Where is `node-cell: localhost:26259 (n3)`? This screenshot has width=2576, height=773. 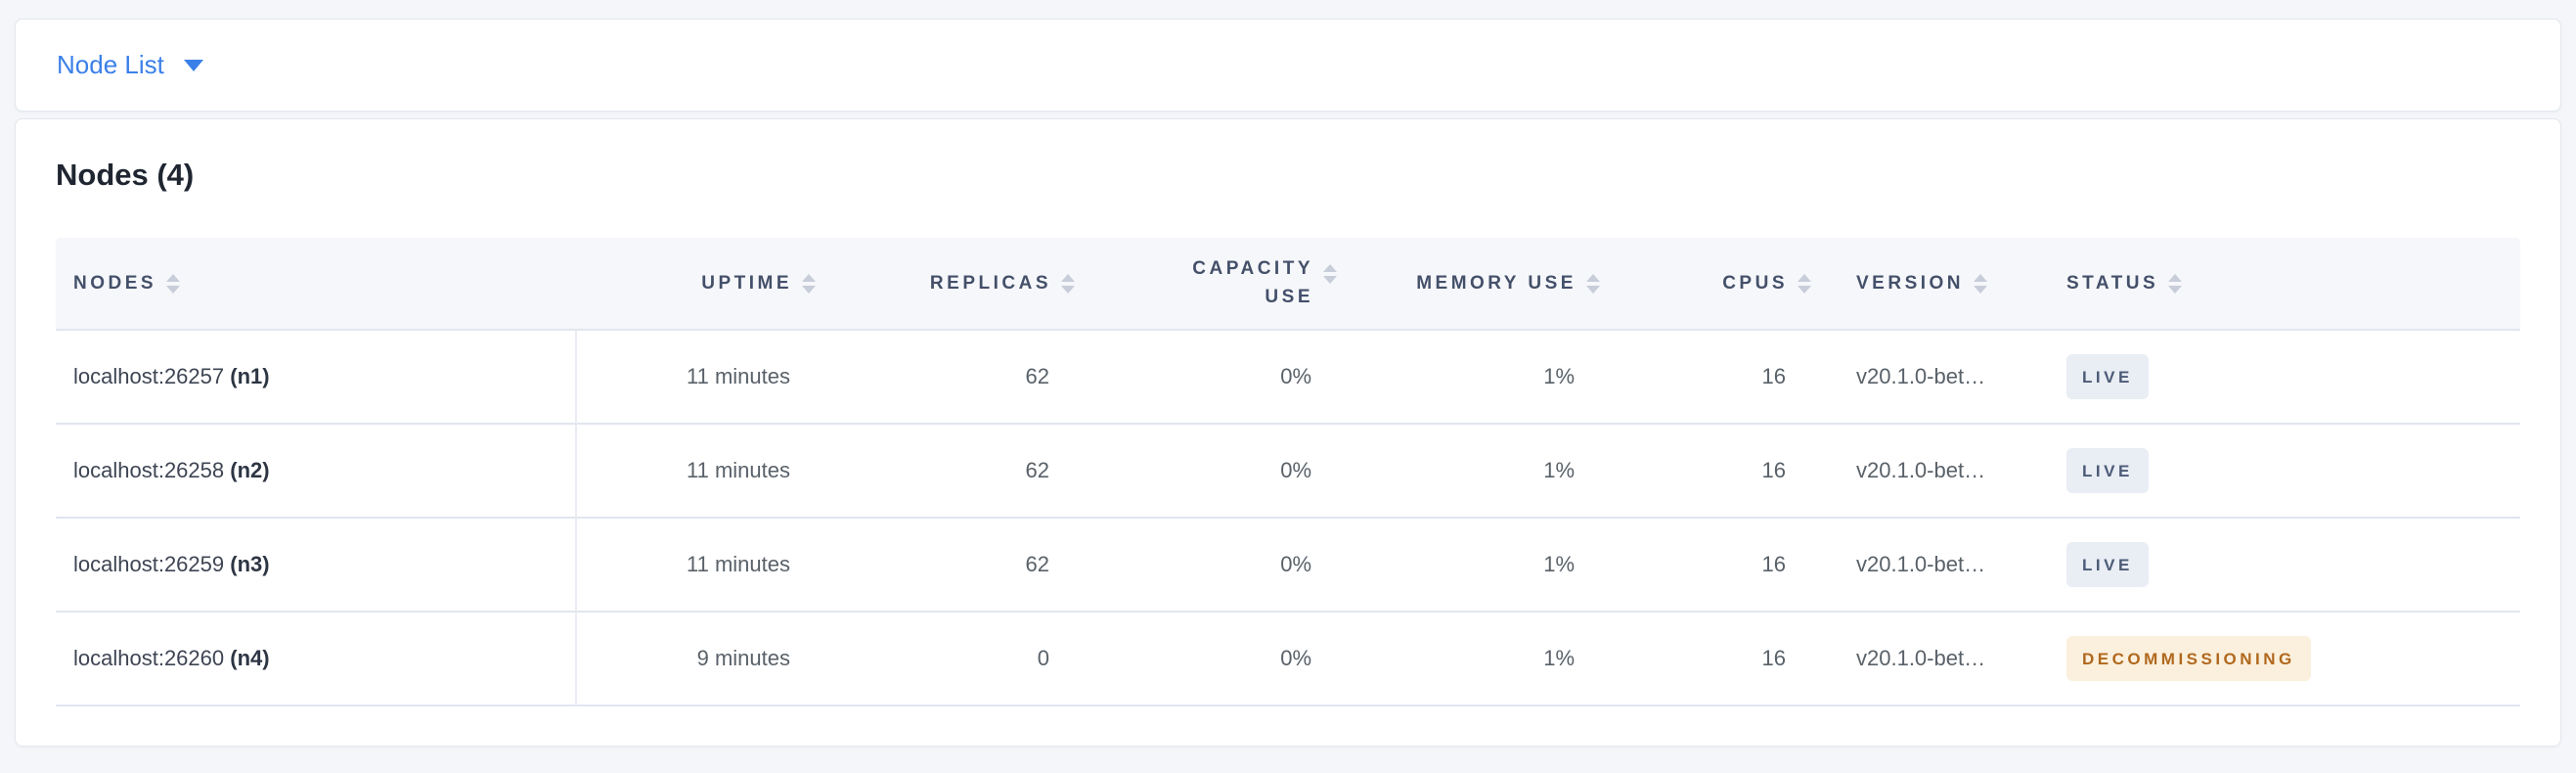 node-cell: localhost:26259 (n3) is located at coordinates (316, 567).